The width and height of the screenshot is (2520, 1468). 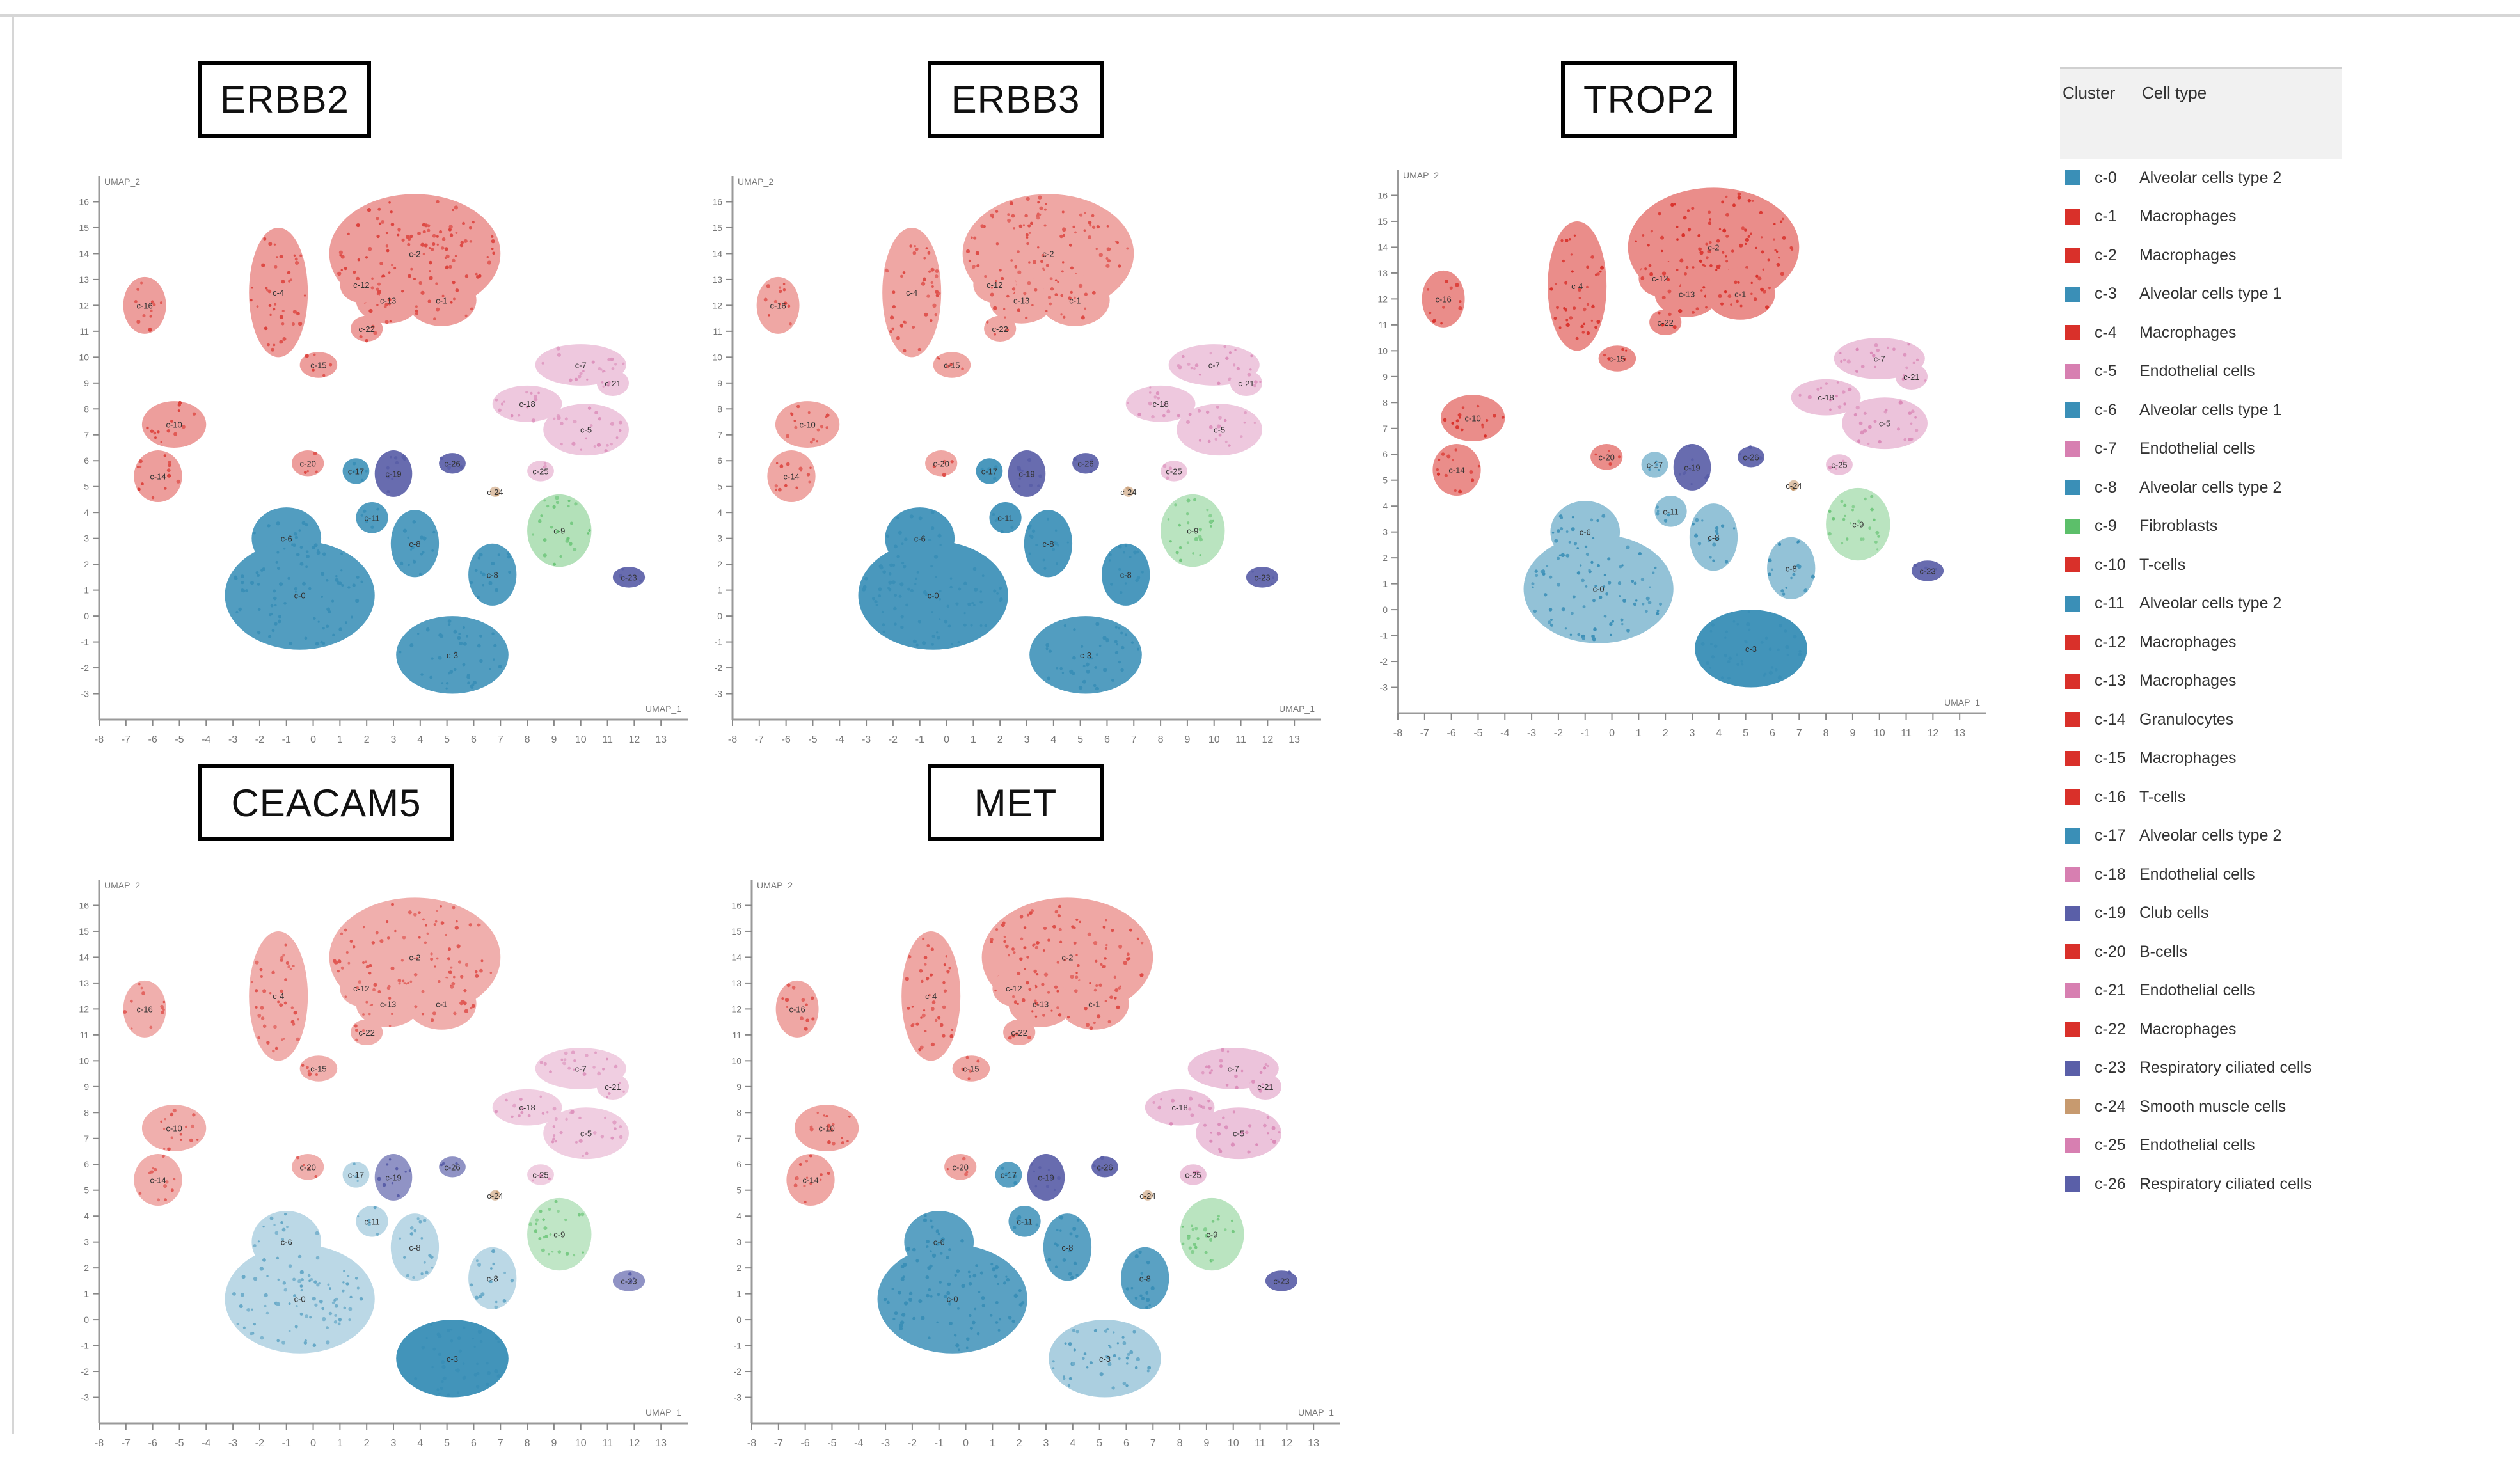 What do you see at coordinates (122, 885) in the screenshot?
I see `y-axis-label: UMAP_2` at bounding box center [122, 885].